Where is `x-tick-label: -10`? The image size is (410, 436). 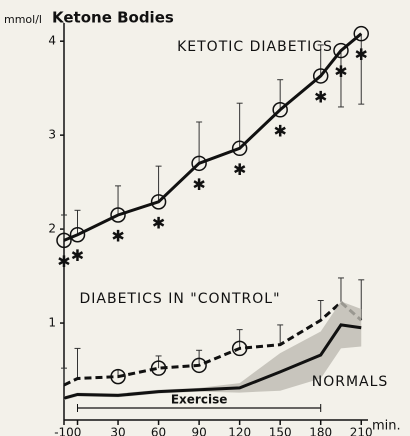
x-tick-label: -10 is located at coordinates (64, 431).